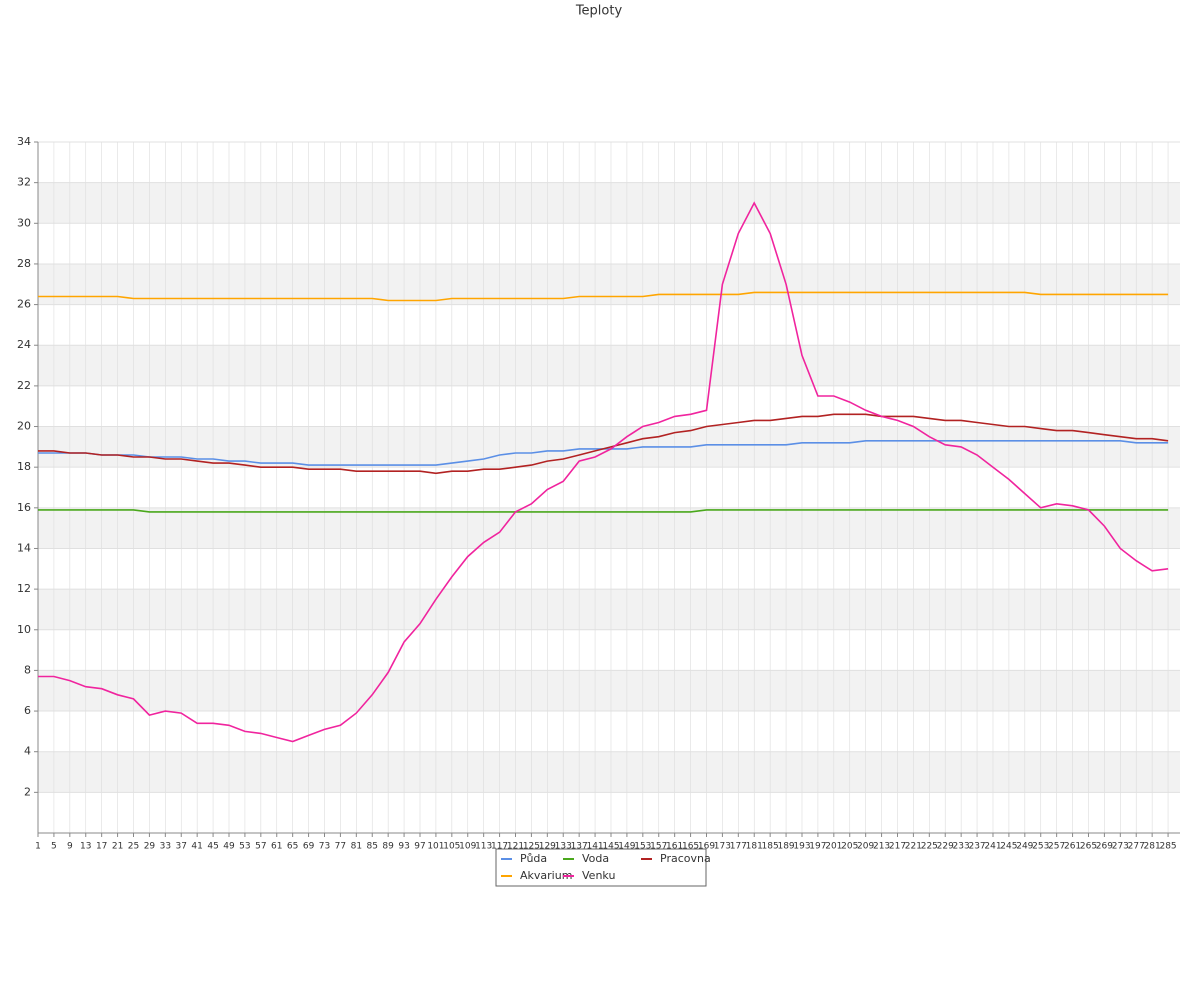  Describe the element at coordinates (27, 669) in the screenshot. I see `y-tick-label: 8` at that location.